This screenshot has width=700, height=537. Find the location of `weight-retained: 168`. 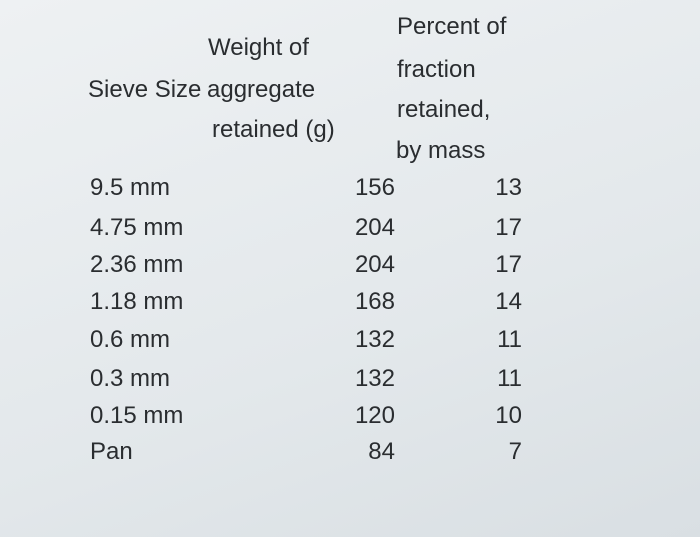

weight-retained: 168 is located at coordinates (374, 301).